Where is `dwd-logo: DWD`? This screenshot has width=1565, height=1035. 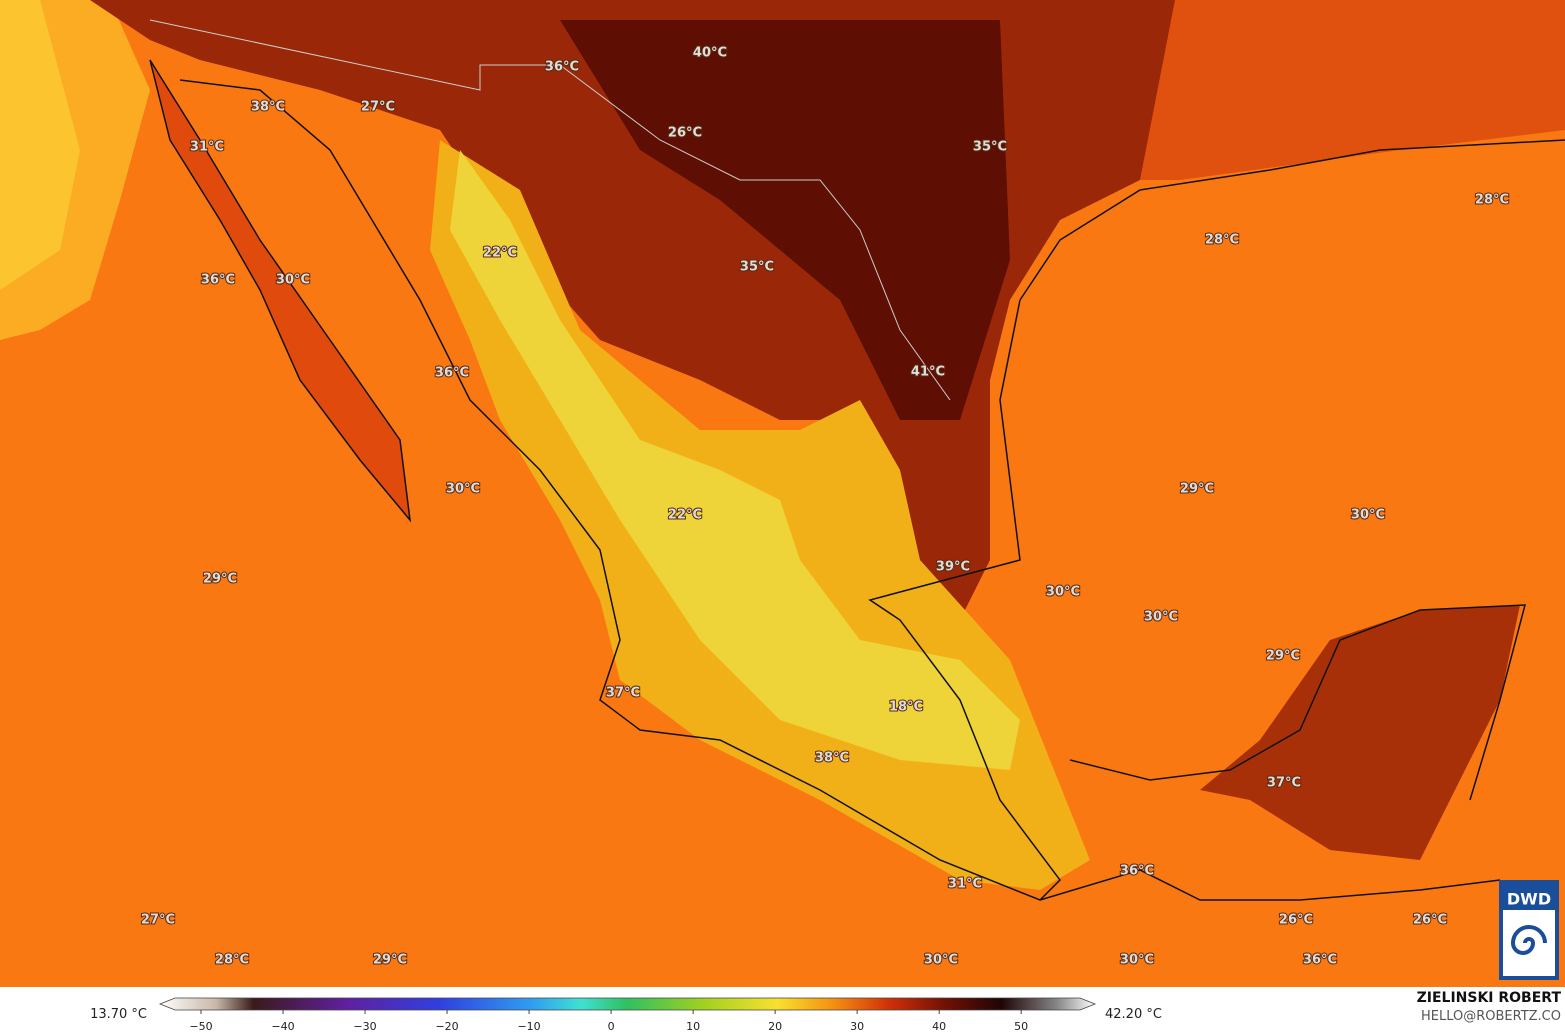
dwd-logo: DWD is located at coordinates (1529, 930).